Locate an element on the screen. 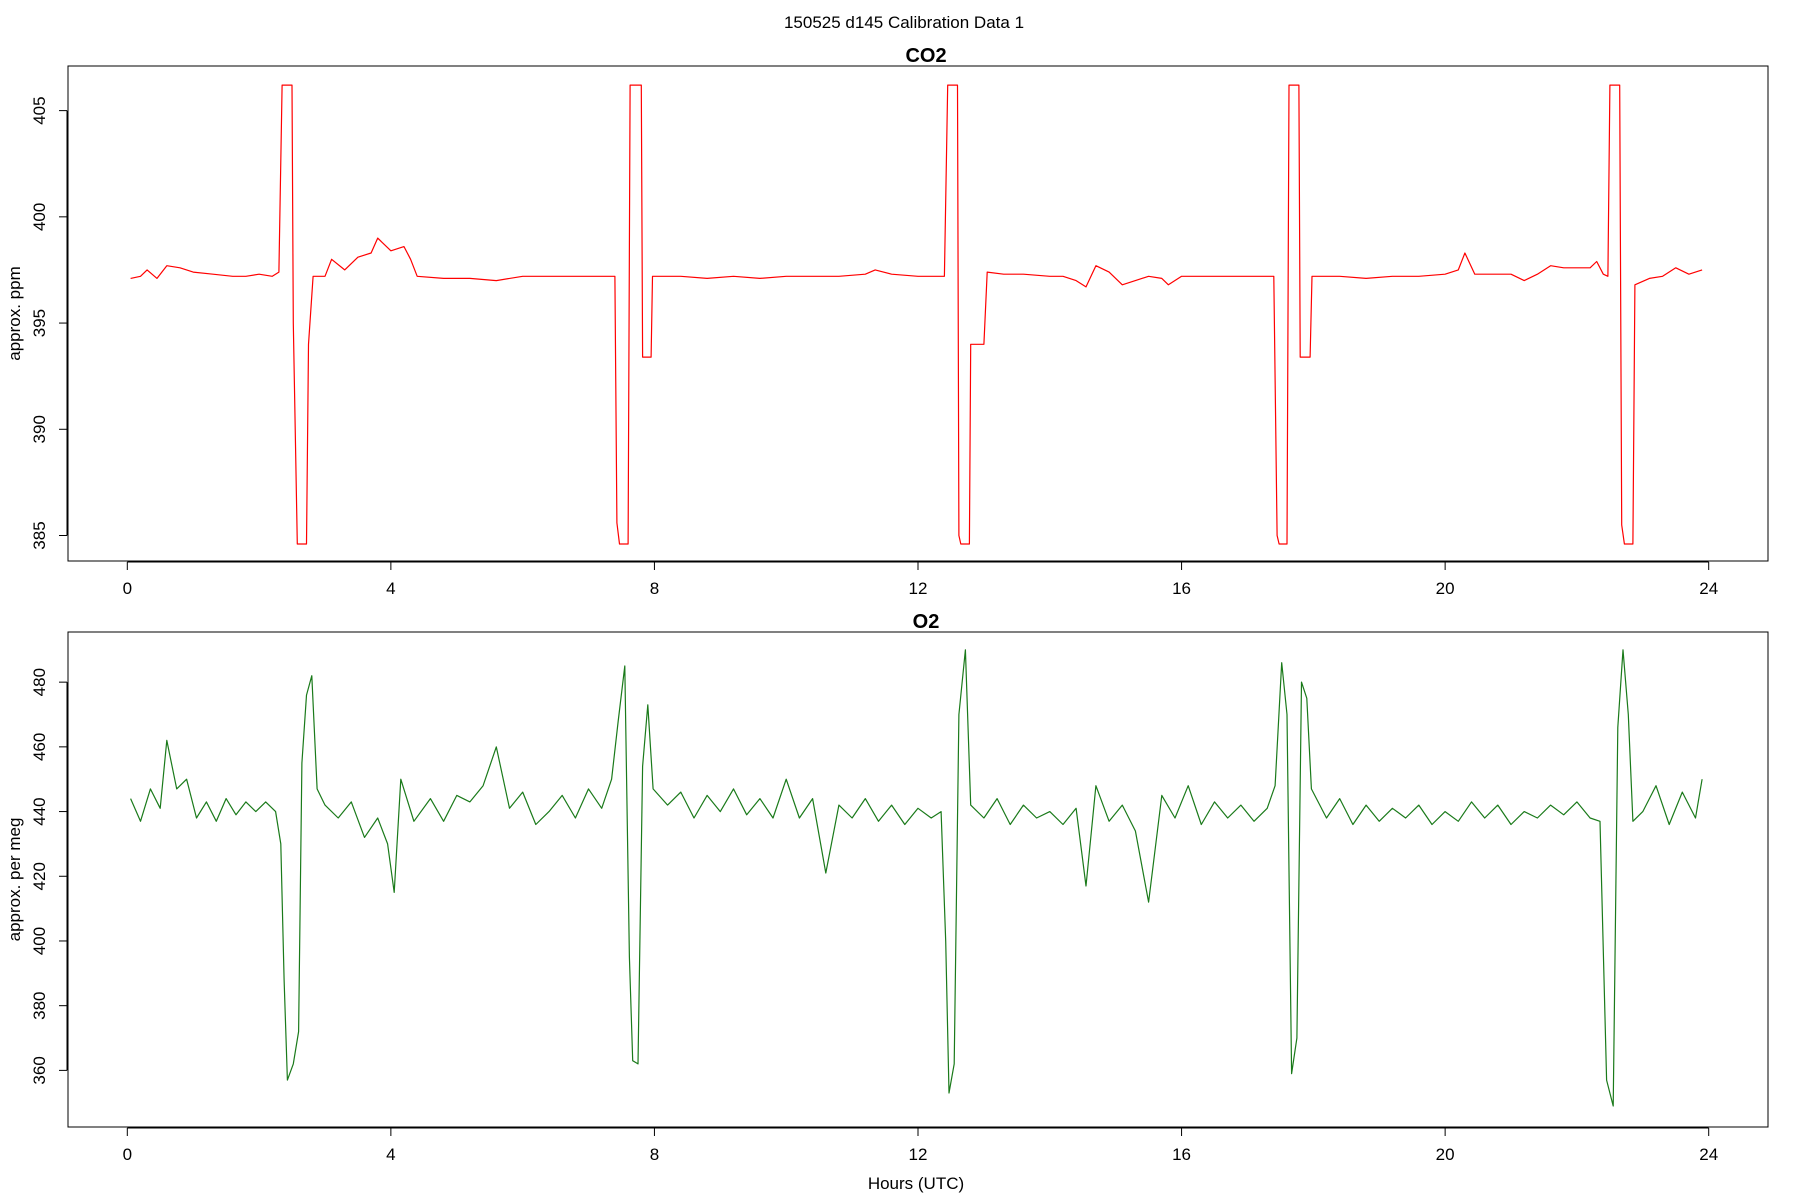 The height and width of the screenshot is (1200, 1800). y-tick-label: 460 is located at coordinates (39, 747).